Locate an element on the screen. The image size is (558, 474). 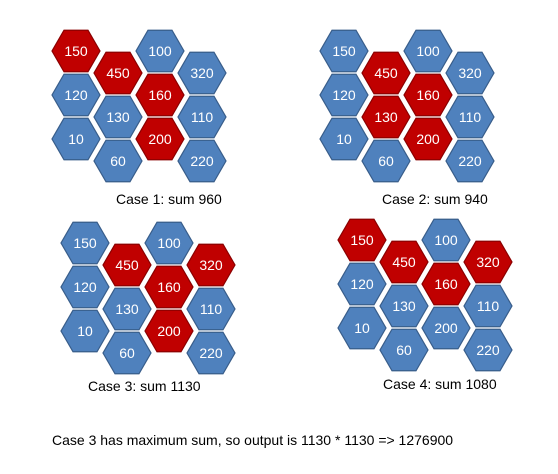
case-2-label: Case 2: sum 940 is located at coordinates (435, 199).